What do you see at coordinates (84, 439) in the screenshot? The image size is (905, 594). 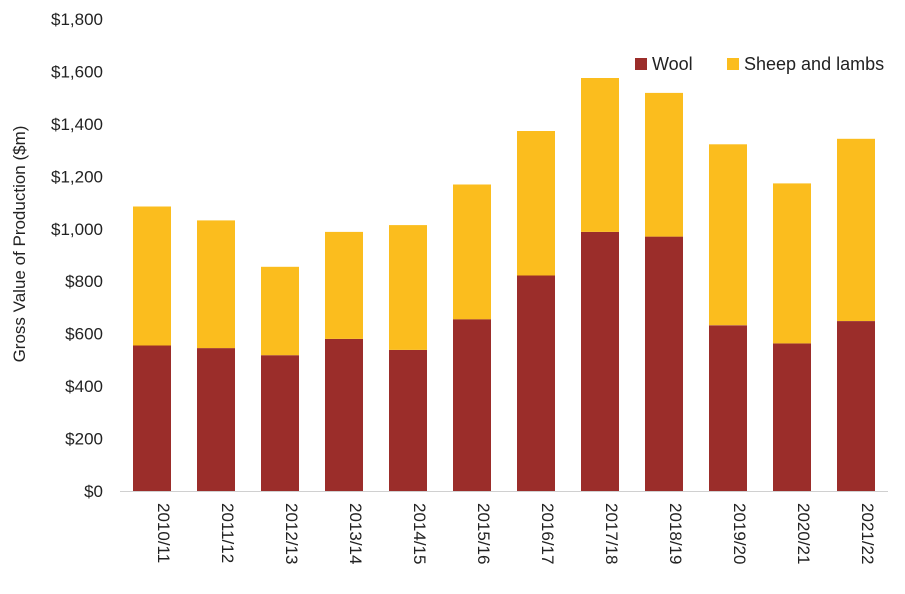 I see `y-tick-label: $200` at bounding box center [84, 439].